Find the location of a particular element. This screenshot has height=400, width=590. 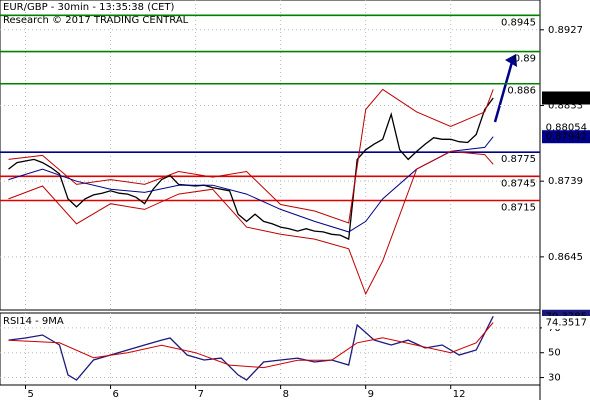

forecast-arrowhead is located at coordinates (511, 60).